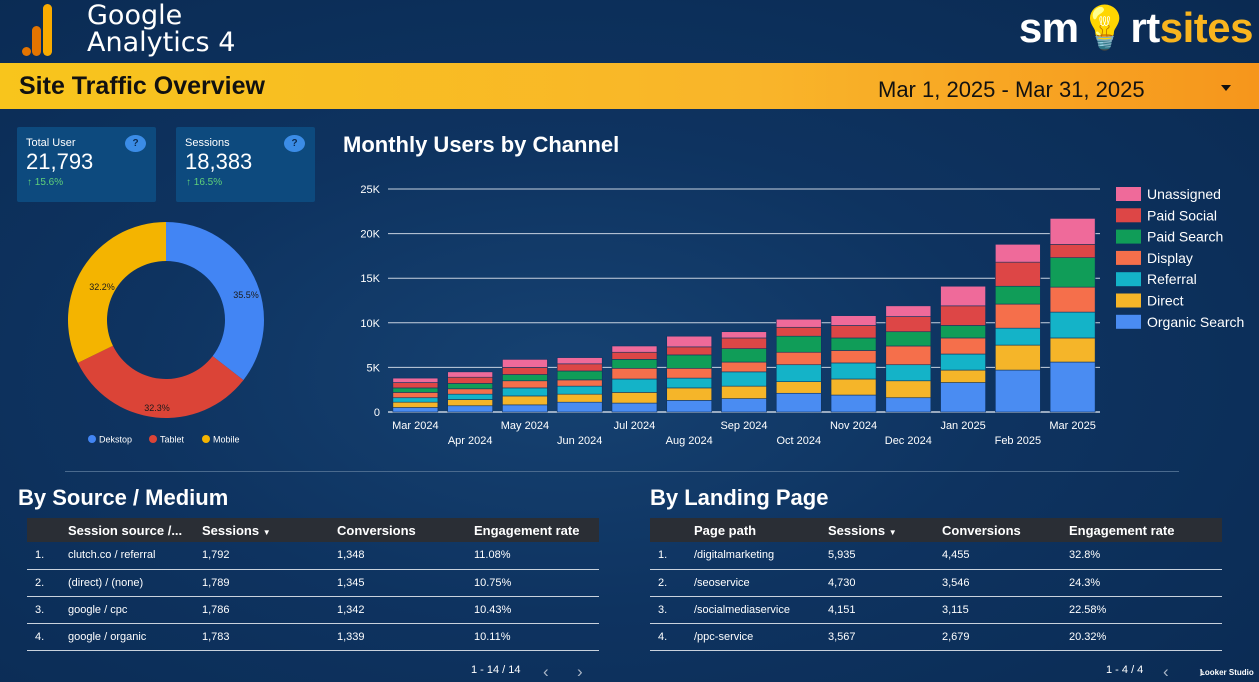  I want to click on table-row: 3. google / cpc 1,786 1,342 10.43%, so click(313, 610).